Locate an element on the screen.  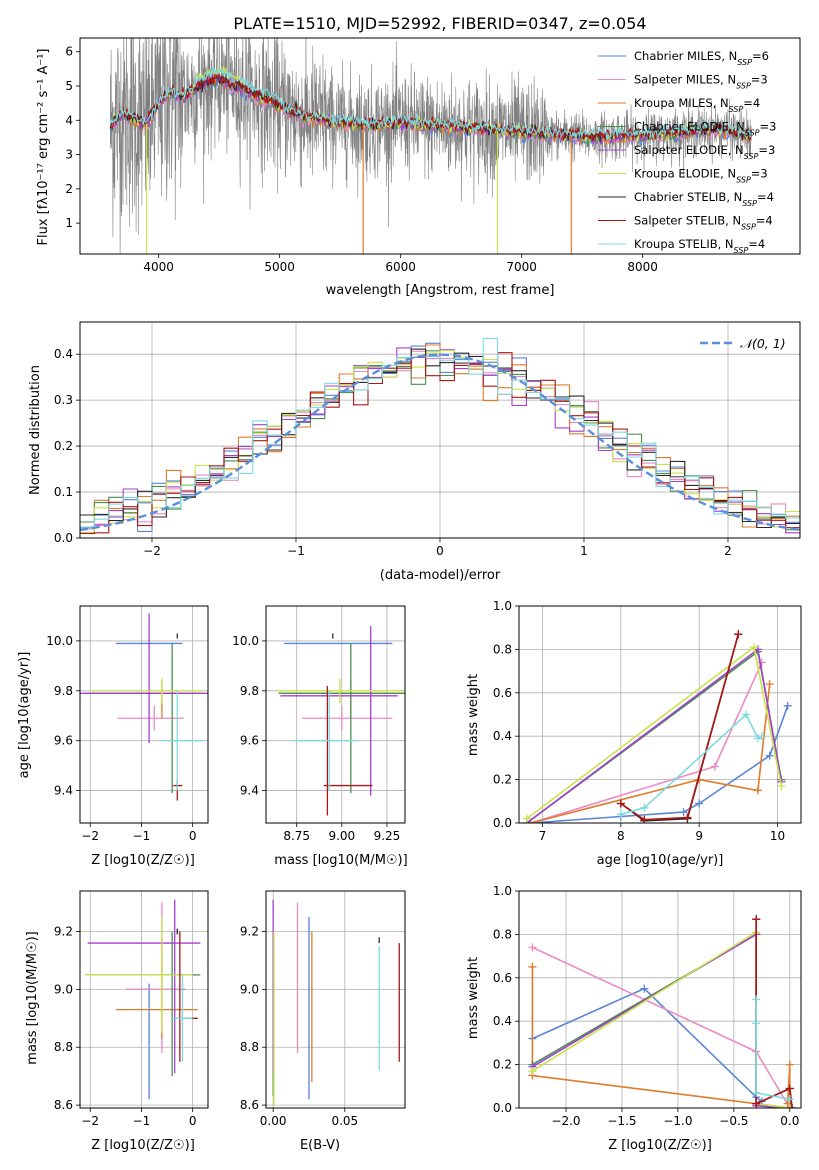
residuals-xtick-label: 0 is located at coordinates (440, 551).